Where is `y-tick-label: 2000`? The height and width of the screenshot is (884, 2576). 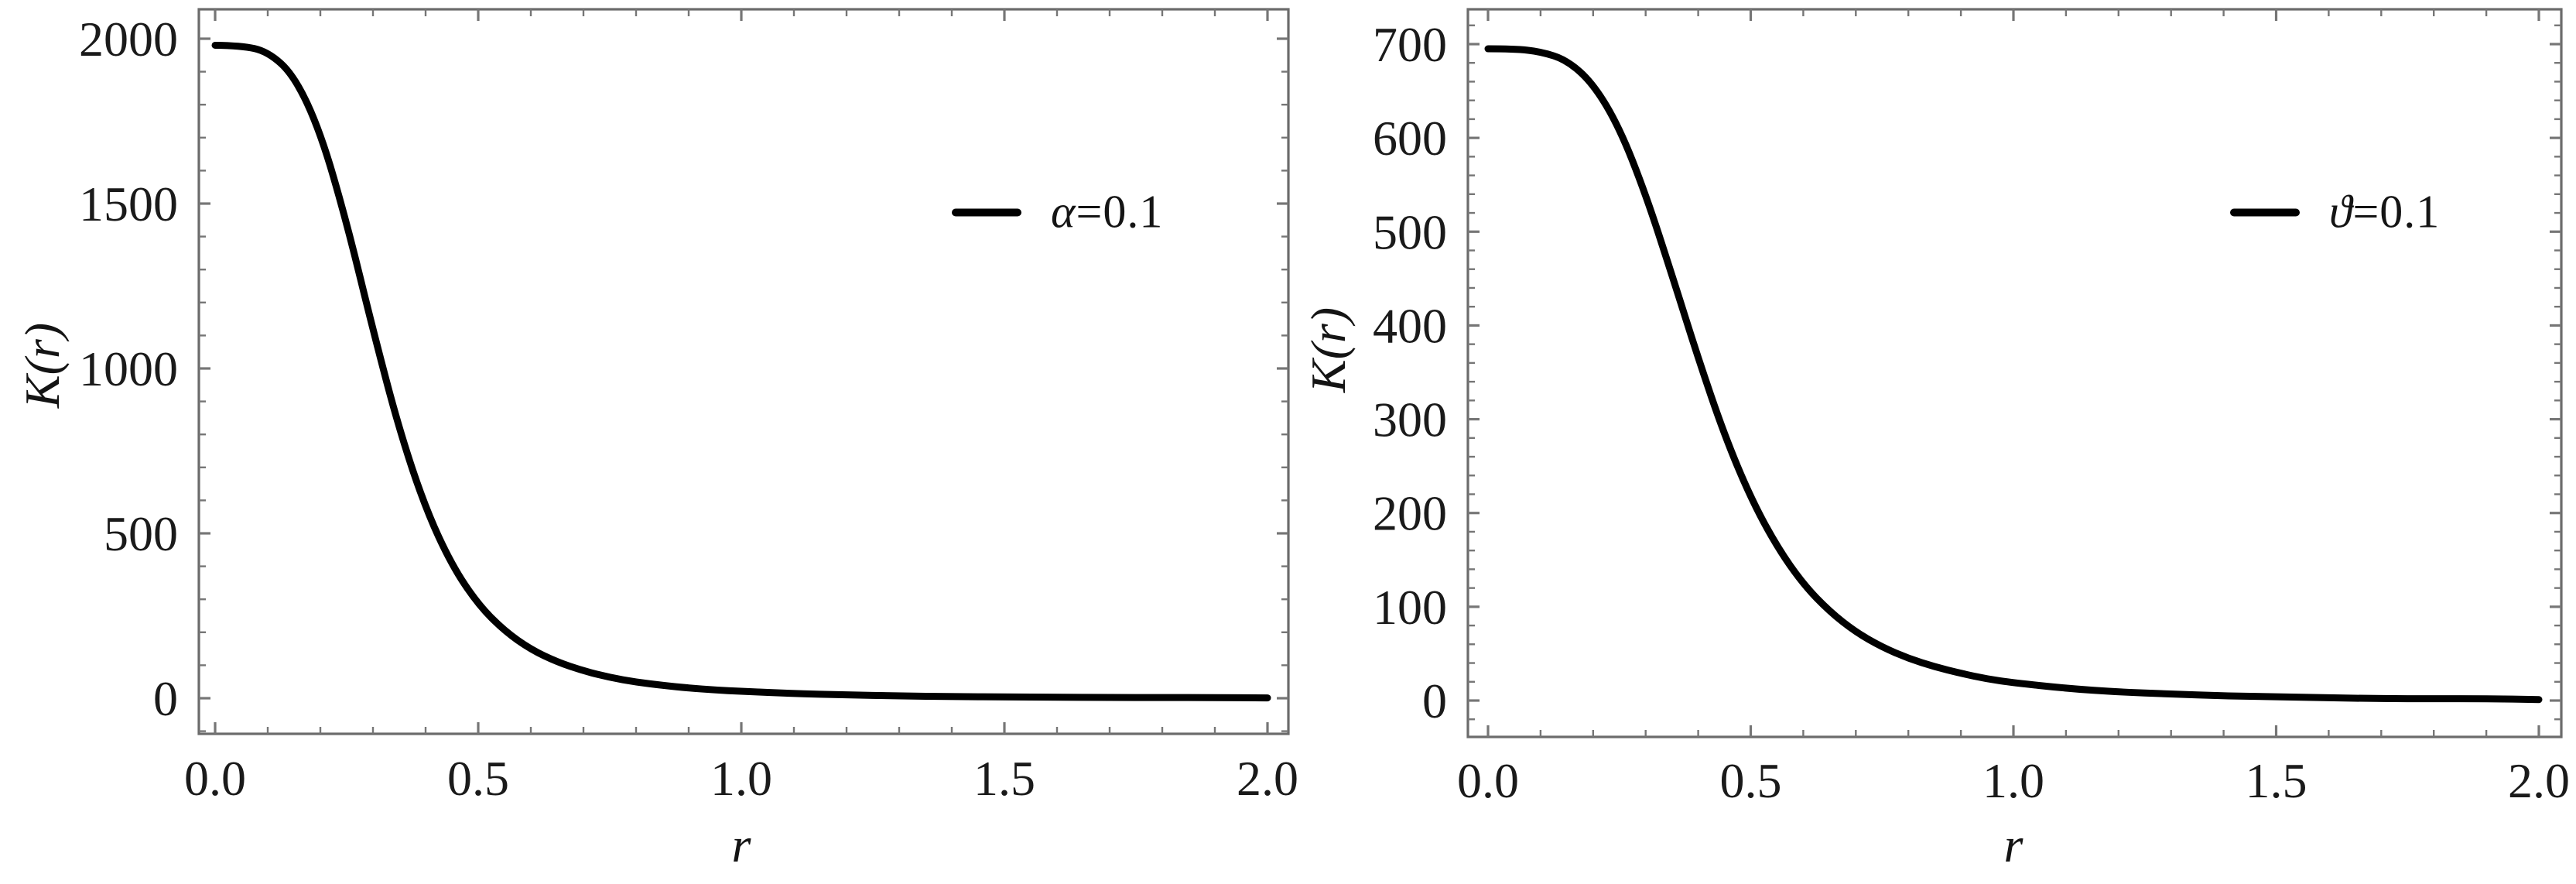 y-tick-label: 2000 is located at coordinates (129, 40).